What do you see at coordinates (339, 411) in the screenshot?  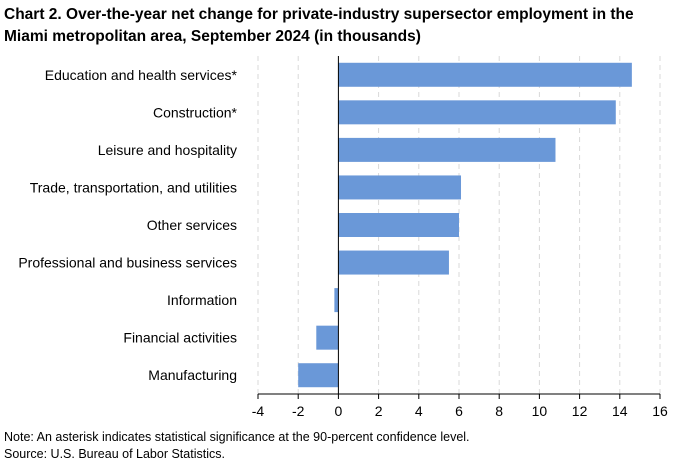 I see `x-tick-label: 0` at bounding box center [339, 411].